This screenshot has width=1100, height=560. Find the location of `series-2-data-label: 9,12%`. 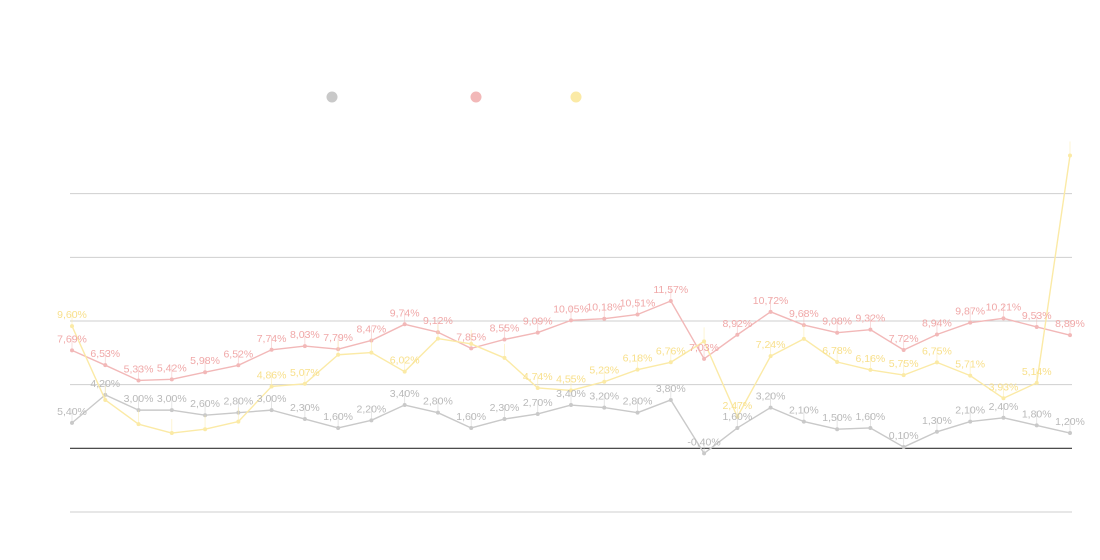

series-2-data-label: 9,12% is located at coordinates (438, 321).